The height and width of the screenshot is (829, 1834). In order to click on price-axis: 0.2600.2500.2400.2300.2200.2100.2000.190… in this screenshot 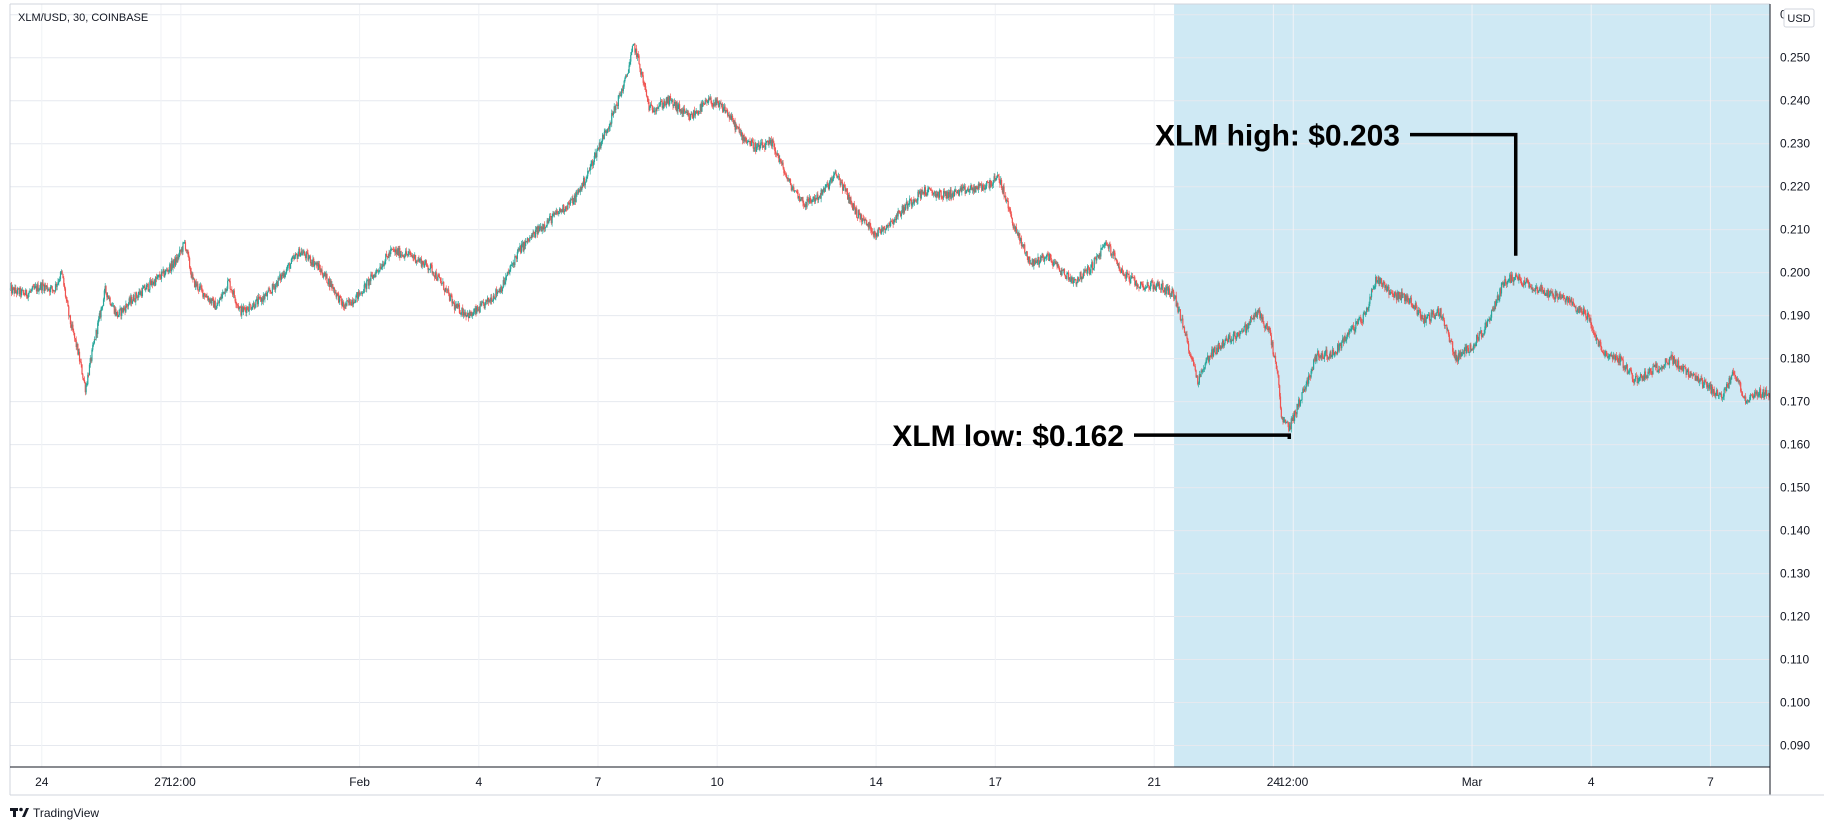, I will do `click(1795, 380)`.